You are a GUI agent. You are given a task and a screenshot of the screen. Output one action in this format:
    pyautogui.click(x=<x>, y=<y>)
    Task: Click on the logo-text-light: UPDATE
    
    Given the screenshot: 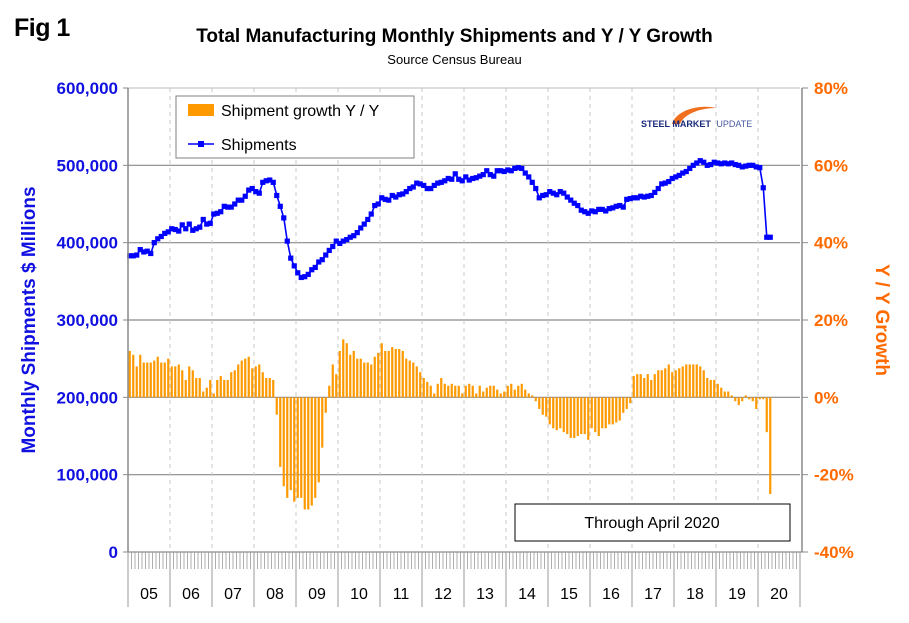 What is the action you would take?
    pyautogui.click(x=734, y=124)
    